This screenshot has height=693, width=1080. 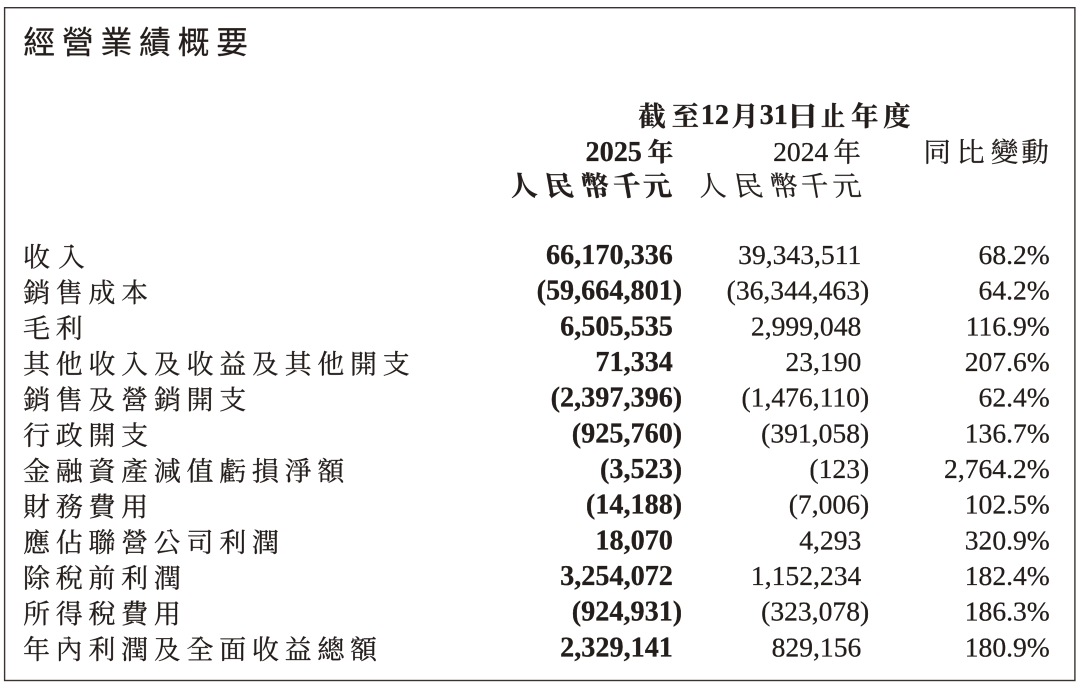 I want to click on svg-text: 2,764.2%, so click(x=997, y=468).